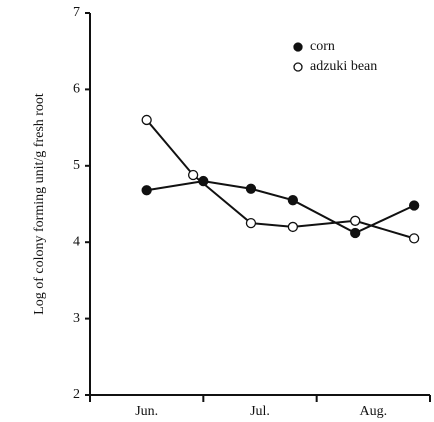 Image resolution: width=434 pixels, height=422 pixels. Describe the element at coordinates (322, 46) in the screenshot. I see `legend-label: corn` at that location.